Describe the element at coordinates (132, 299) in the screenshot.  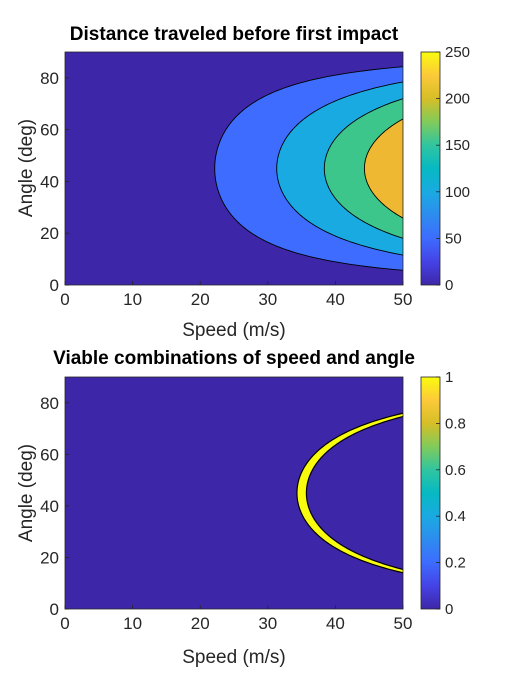
I see `chart1-xtick-label-1: 10` at that location.